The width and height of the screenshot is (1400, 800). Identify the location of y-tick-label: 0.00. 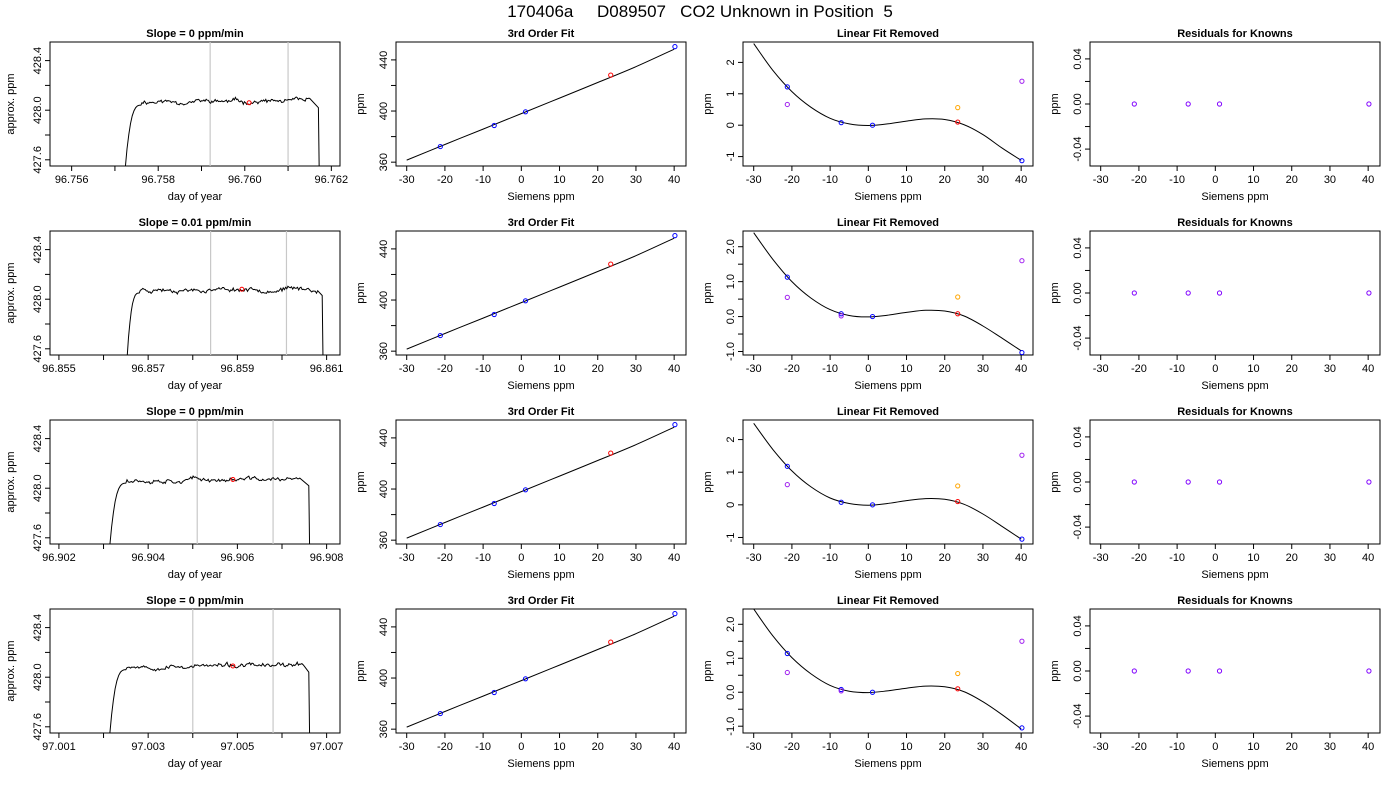
(1078, 292).